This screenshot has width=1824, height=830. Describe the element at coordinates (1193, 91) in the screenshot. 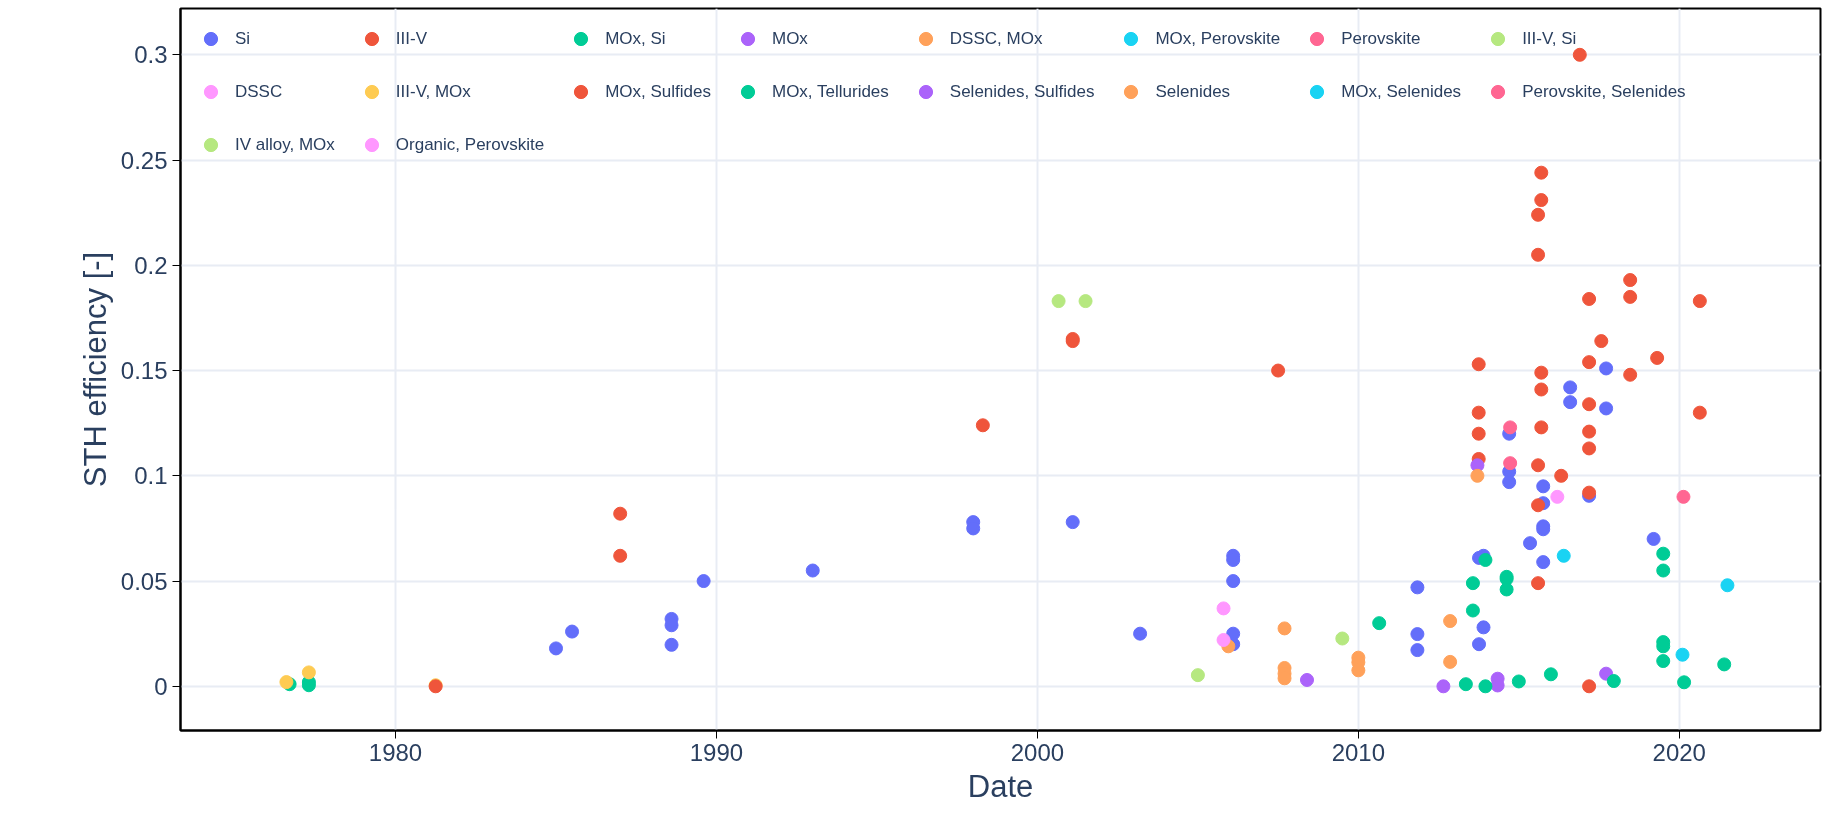

I see `legend-label: Selenides` at that location.